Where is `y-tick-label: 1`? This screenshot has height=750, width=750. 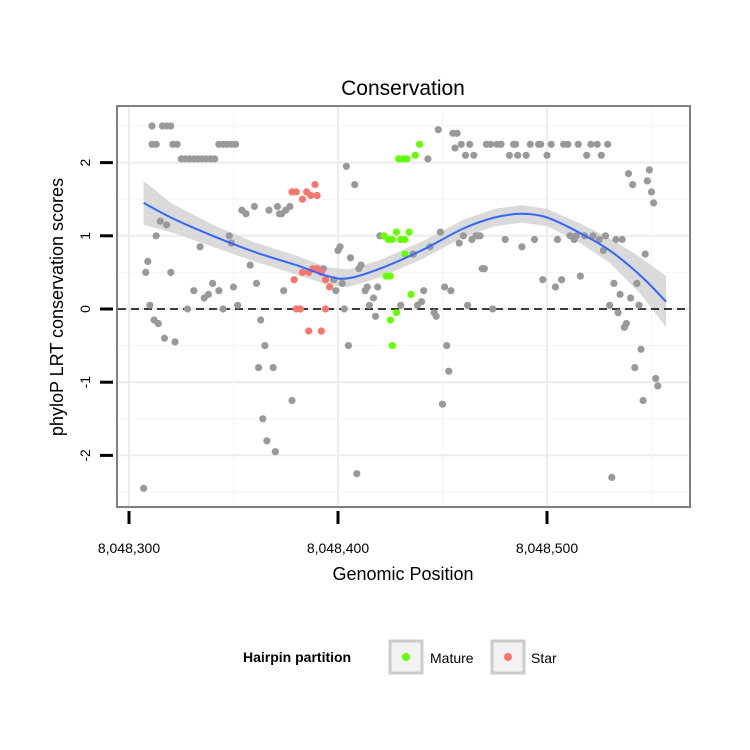 y-tick-label: 1 is located at coordinates (85, 236).